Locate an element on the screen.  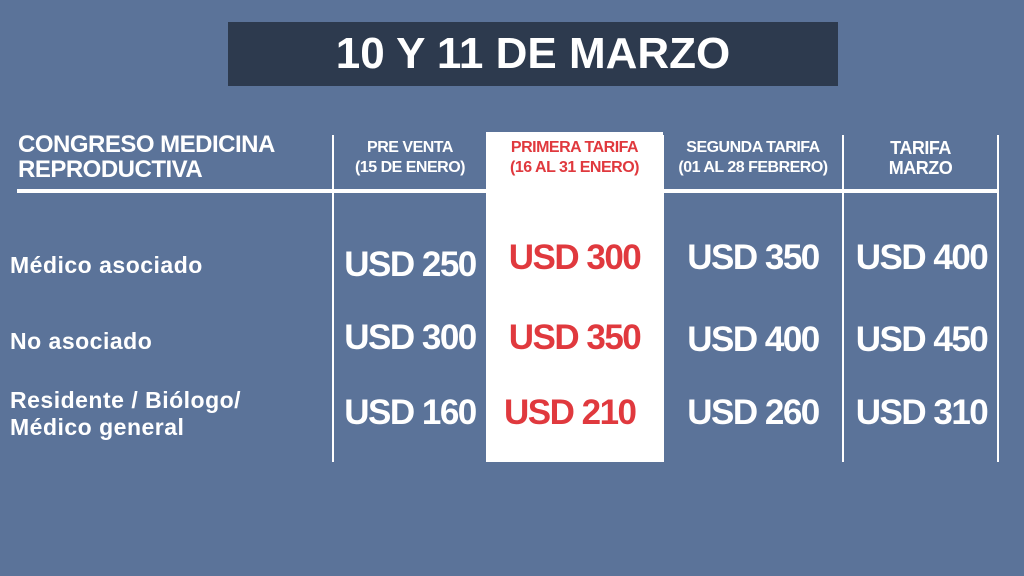
page-title: 10 Y 11 DE MARZO is located at coordinates (533, 54).